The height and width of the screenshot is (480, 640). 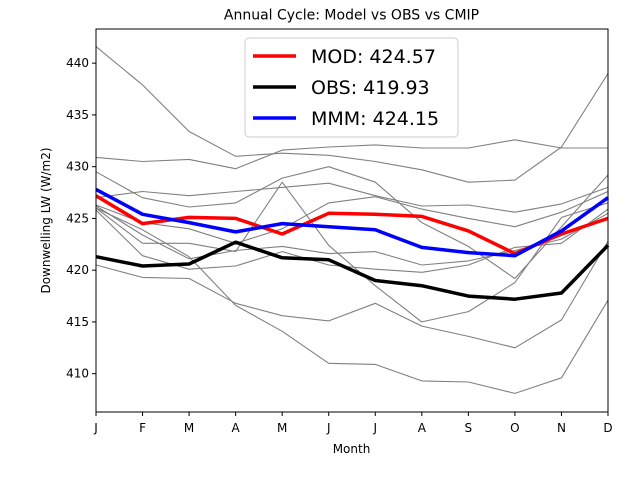 What do you see at coordinates (351, 16) in the screenshot?
I see `chart-title: Annual Cycle: Model vs OBS vs CMIP` at bounding box center [351, 16].